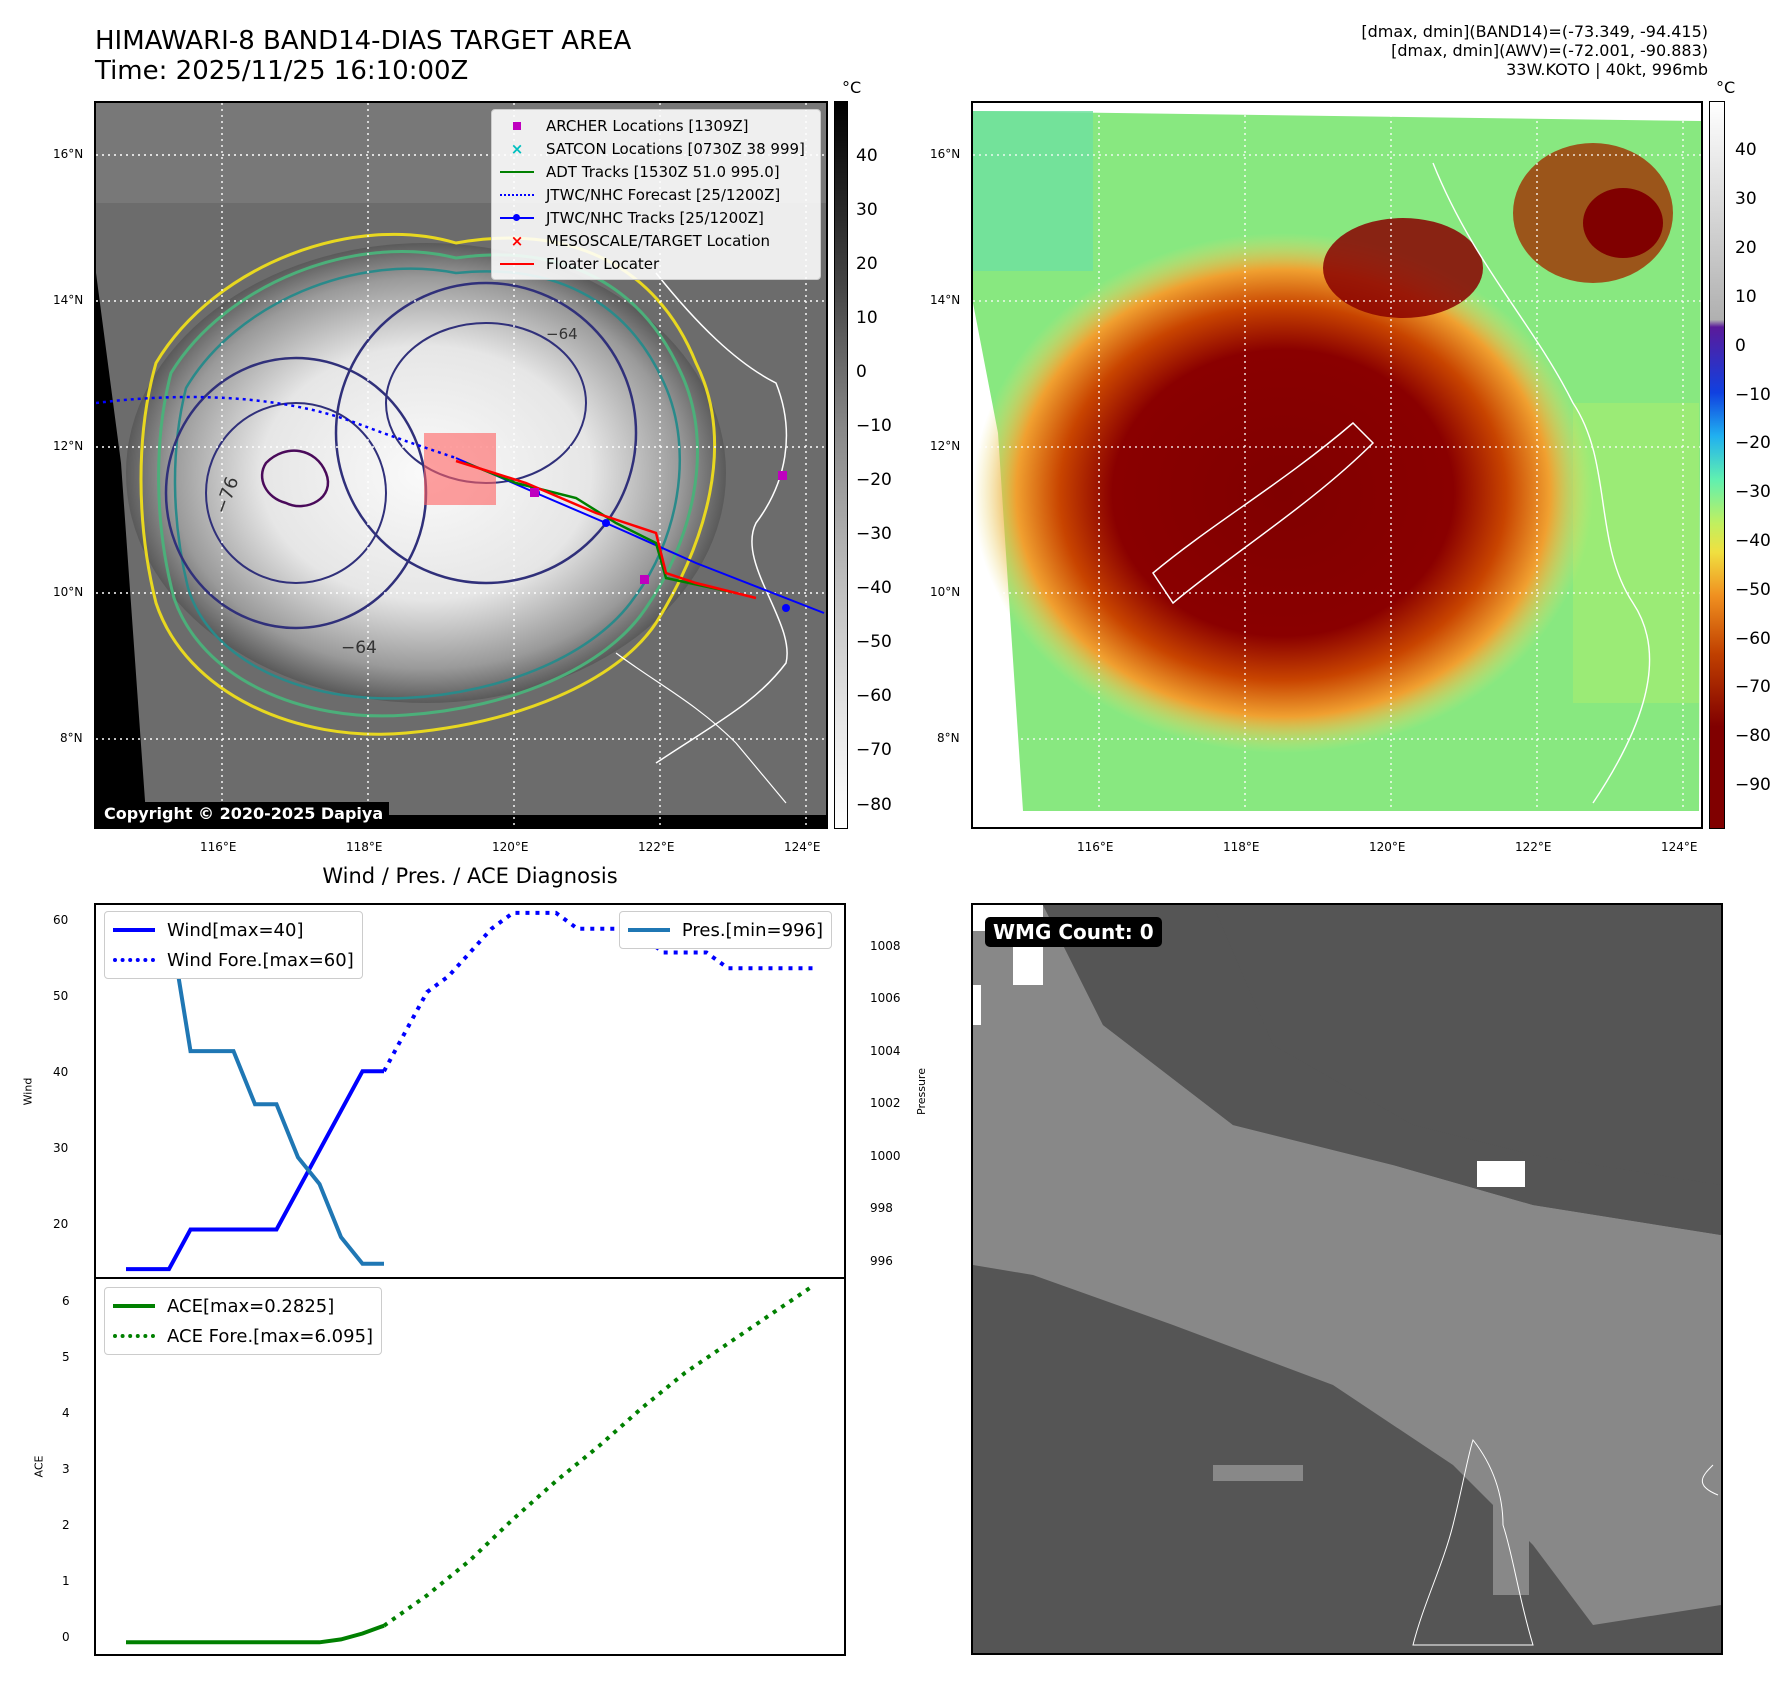  Describe the element at coordinates (885, 998) in the screenshot. I see `pressure-tick: 1006` at that location.